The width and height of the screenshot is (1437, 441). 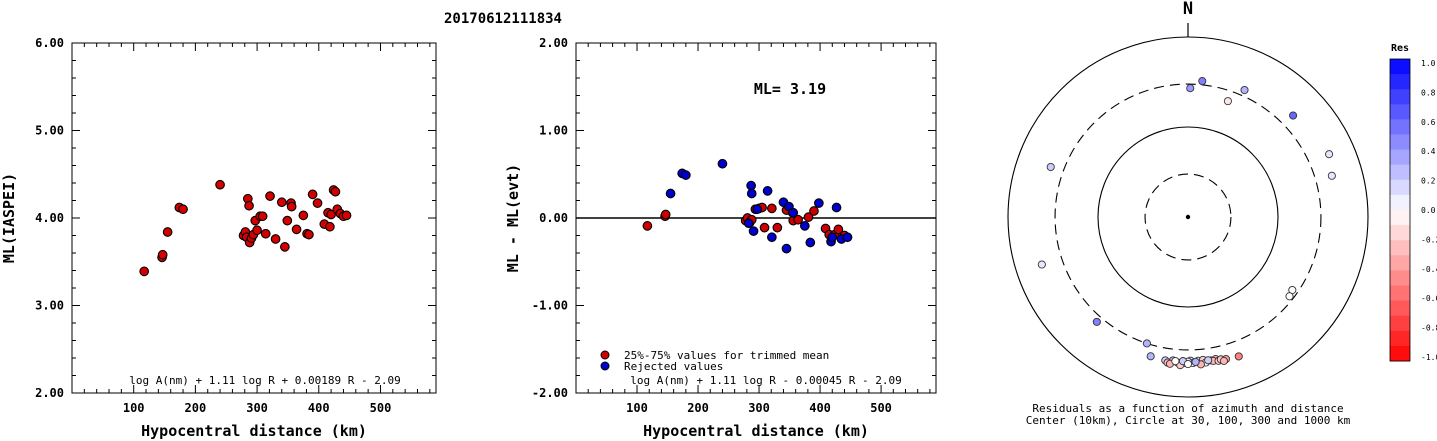 What do you see at coordinates (1428, 122) in the screenshot?
I see `colorbar-tick-label: 0.6` at bounding box center [1428, 122].